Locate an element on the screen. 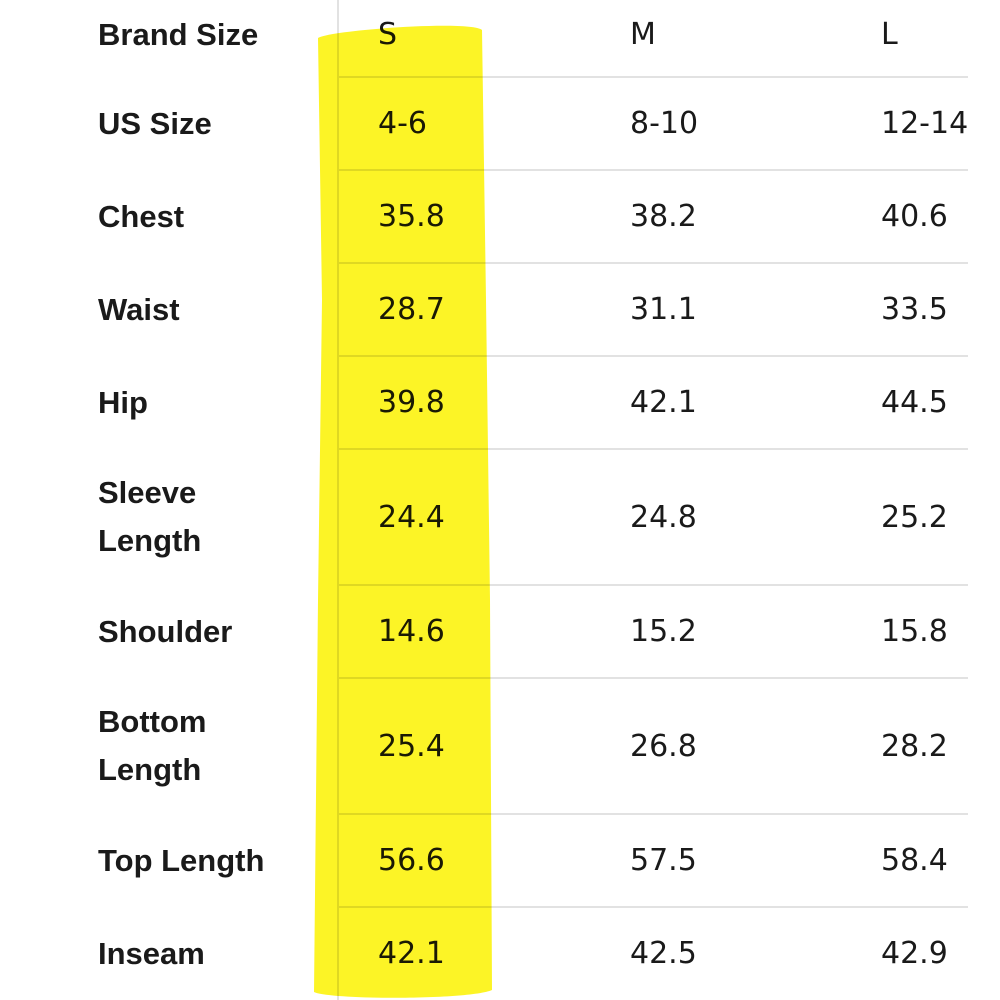 The width and height of the screenshot is (1000, 1000). cell-value: 4-6 is located at coordinates (402, 123).